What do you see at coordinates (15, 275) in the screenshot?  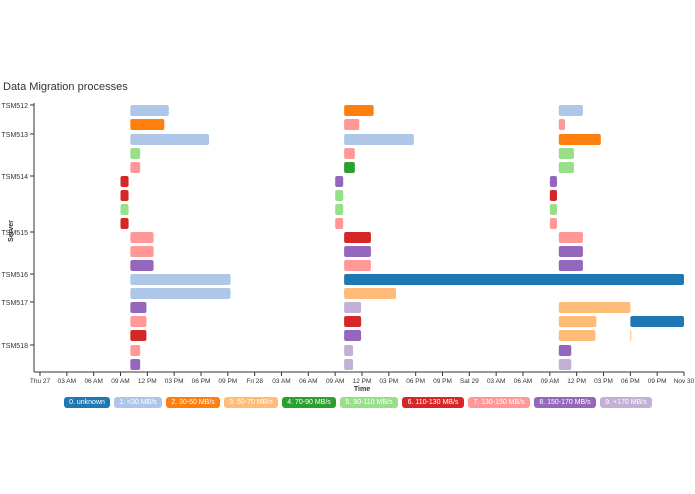 I see `y-tick-label: TSM516` at bounding box center [15, 275].